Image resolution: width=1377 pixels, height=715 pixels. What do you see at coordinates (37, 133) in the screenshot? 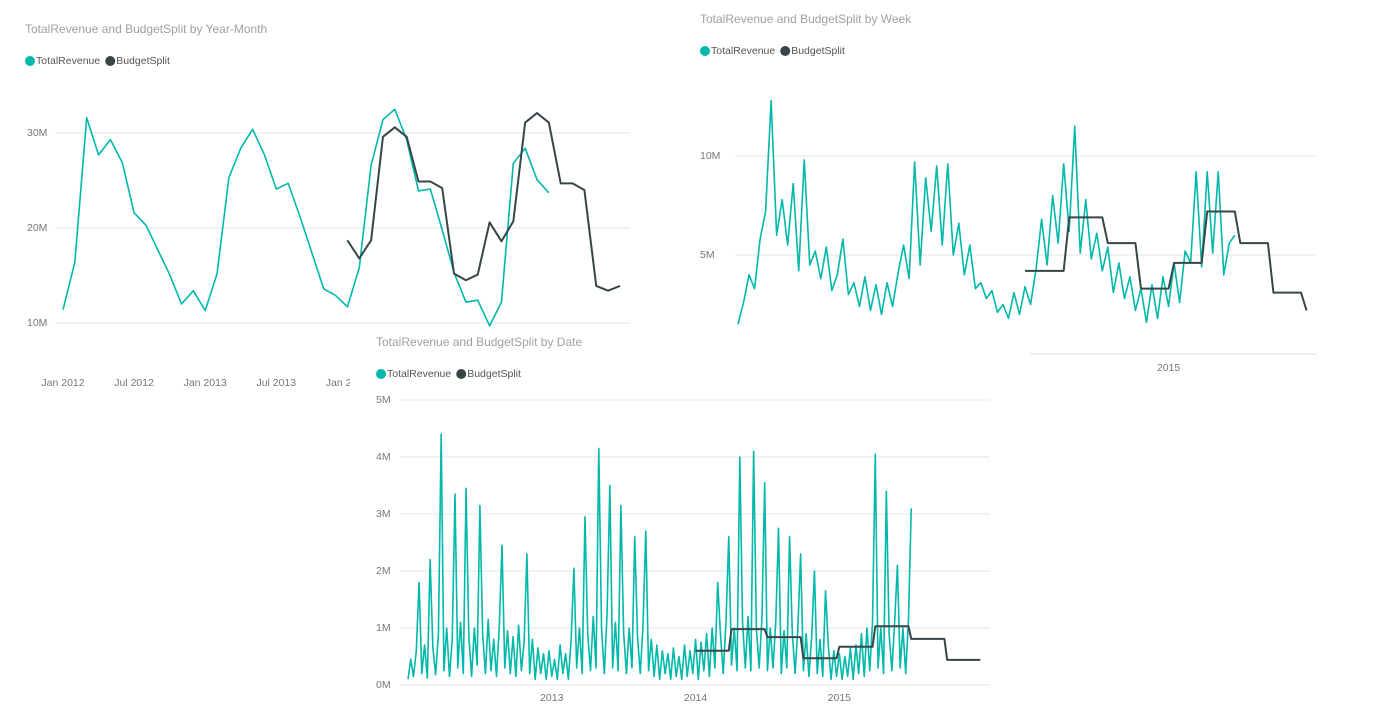
I see `y-tick-label: 30M` at bounding box center [37, 133].